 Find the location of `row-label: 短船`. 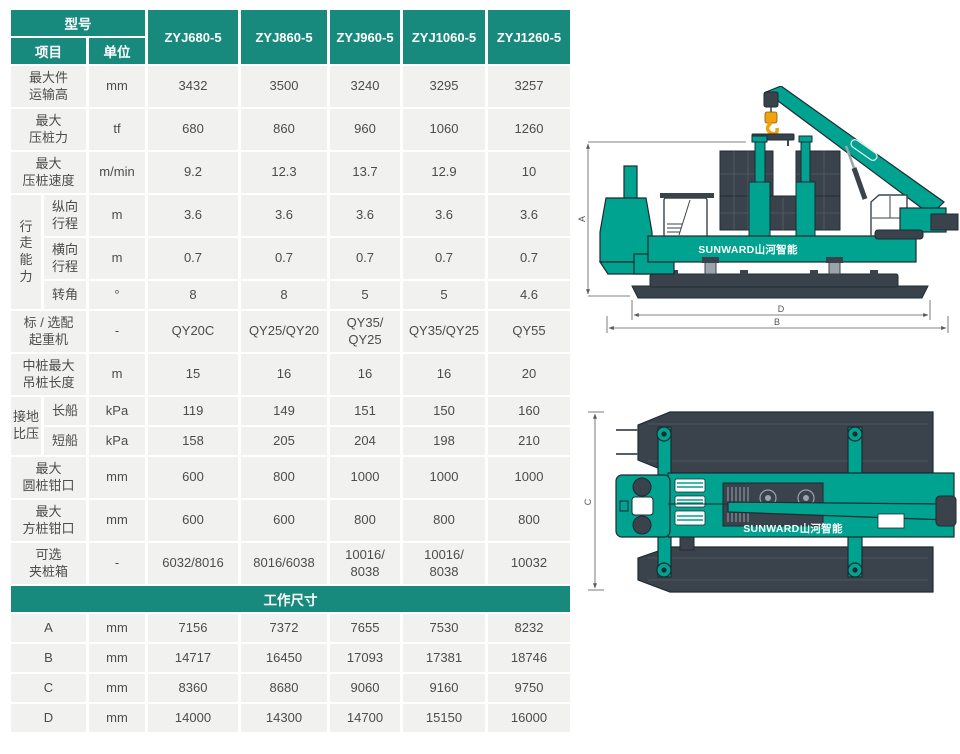

row-label: 短船 is located at coordinates (65, 441).